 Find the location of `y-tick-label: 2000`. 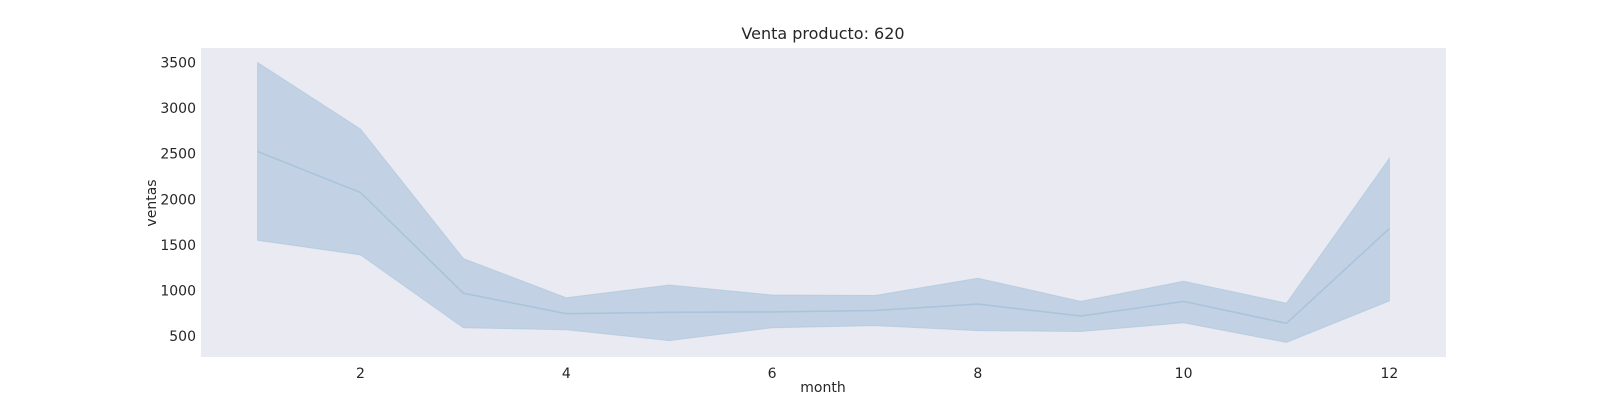

y-tick-label: 2000 is located at coordinates (178, 200).